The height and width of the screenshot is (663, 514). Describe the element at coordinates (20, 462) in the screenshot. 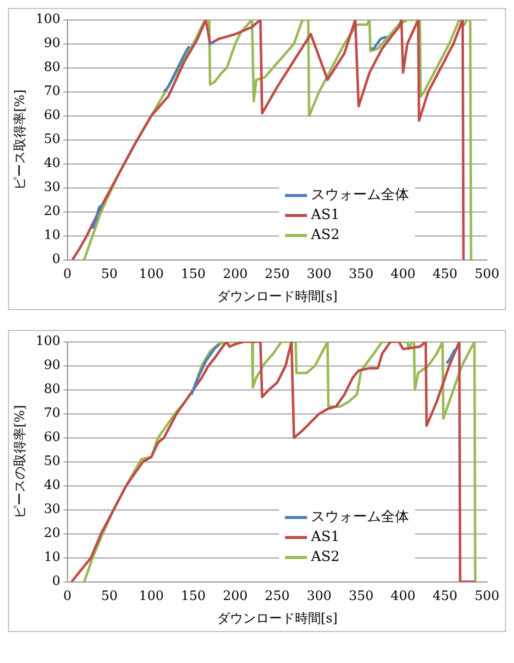

I see `y-axis-title: ピースの取得率[%]` at that location.